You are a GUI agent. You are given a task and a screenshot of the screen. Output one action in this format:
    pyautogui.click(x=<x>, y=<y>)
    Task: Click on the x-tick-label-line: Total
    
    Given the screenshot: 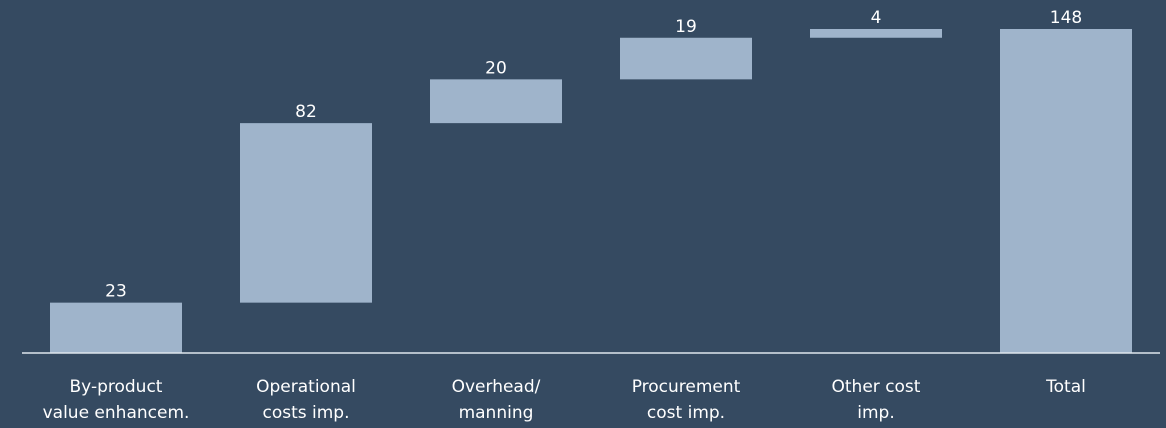 What is the action you would take?
    pyautogui.click(x=1065, y=387)
    